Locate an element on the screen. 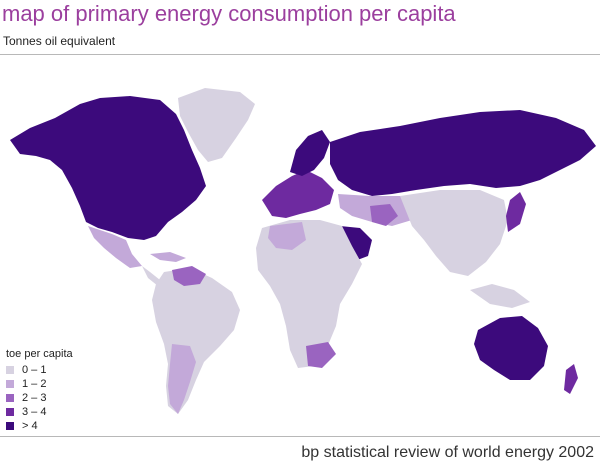 The image size is (600, 468). region-scandinavia is located at coordinates (310, 153).